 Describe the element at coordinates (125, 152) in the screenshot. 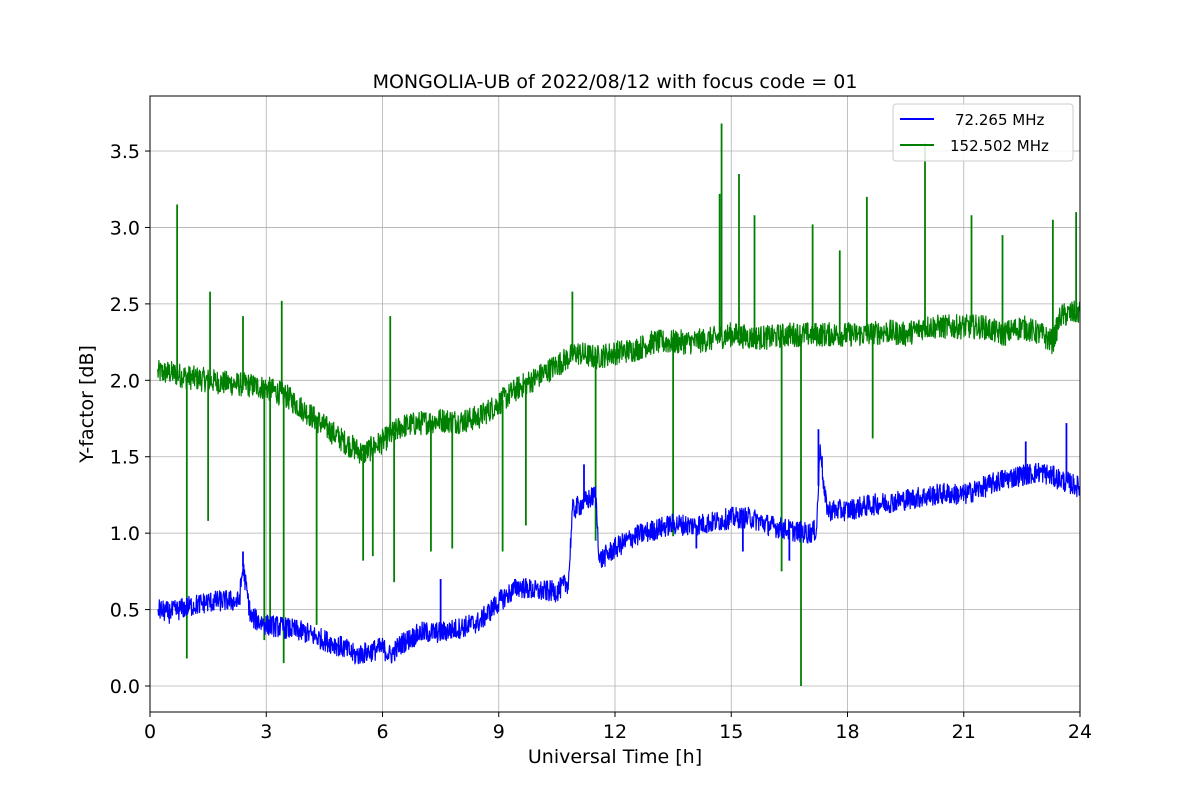

I see `y-tick-label: 3.5` at that location.